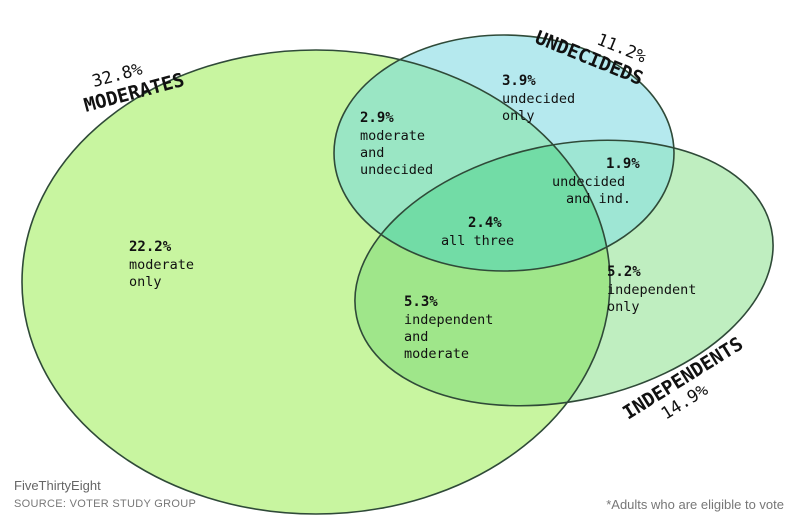 The width and height of the screenshot is (800, 519). I want to click on region-all-three: 2.4% all three, so click(477, 232).